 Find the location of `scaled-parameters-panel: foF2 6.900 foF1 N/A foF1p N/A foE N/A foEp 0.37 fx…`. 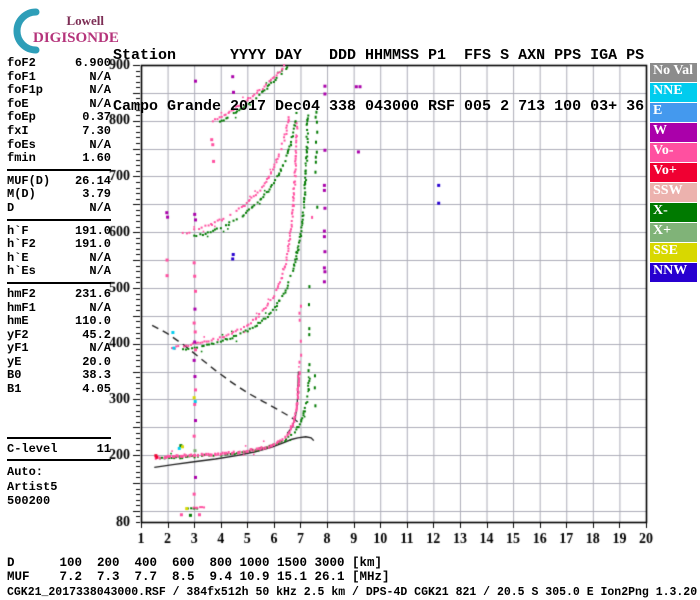

scaled-parameters-panel: foF2 6.900 foF1 N/A foF1p N/A foE N/A foEp 0.37 fx… is located at coordinates (59, 282).